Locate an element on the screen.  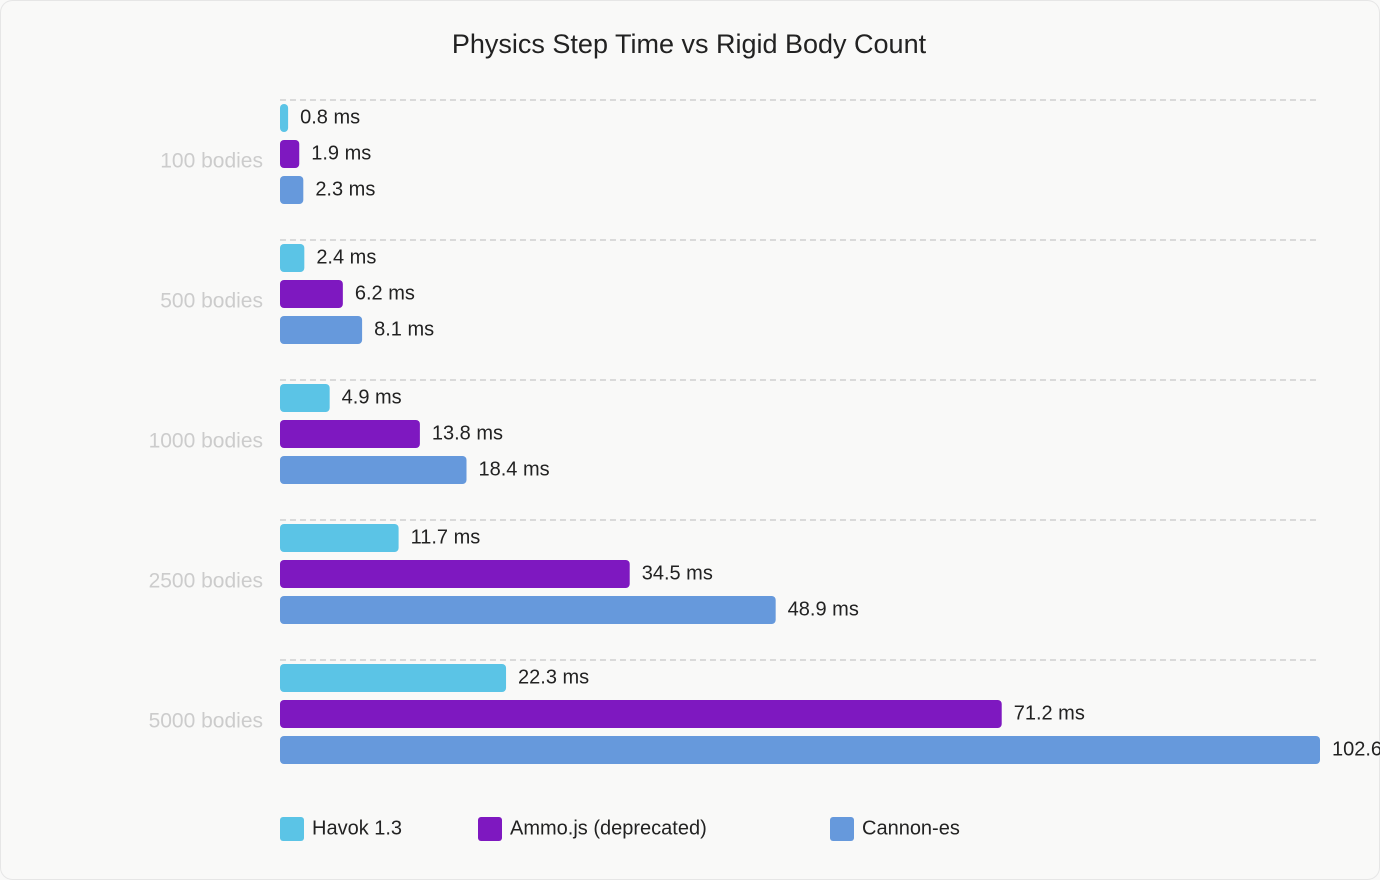
category-label: 5000 bodies is located at coordinates (206, 721).